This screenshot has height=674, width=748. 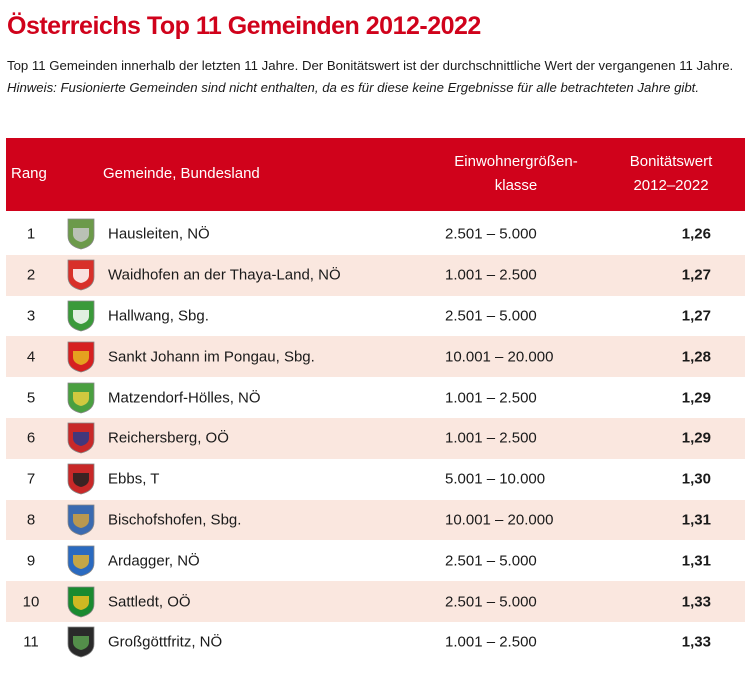 What do you see at coordinates (375, 479) in the screenshot?
I see `table-row: 7 Ebbs, T 5.001 – 10.000 1,30` at bounding box center [375, 479].